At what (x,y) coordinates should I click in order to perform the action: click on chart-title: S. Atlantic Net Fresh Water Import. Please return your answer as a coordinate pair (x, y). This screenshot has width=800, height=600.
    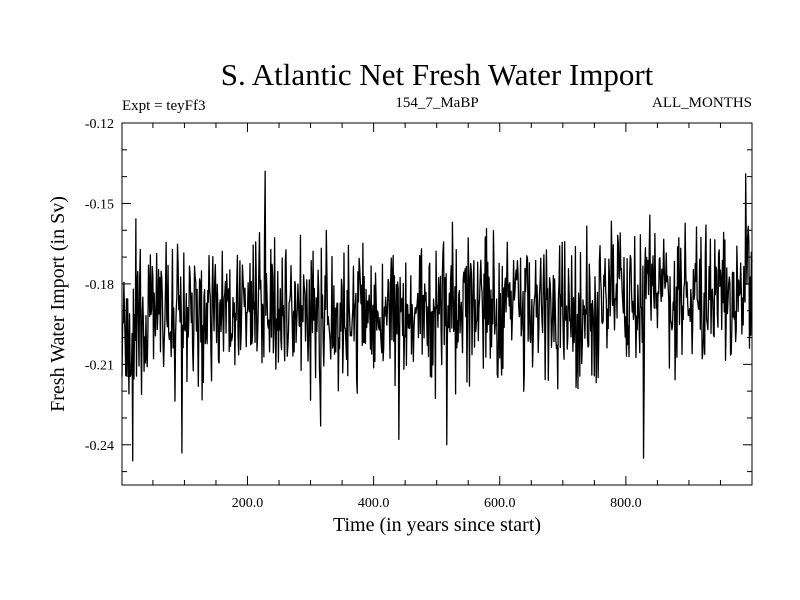
    Looking at the image, I should click on (437, 74).